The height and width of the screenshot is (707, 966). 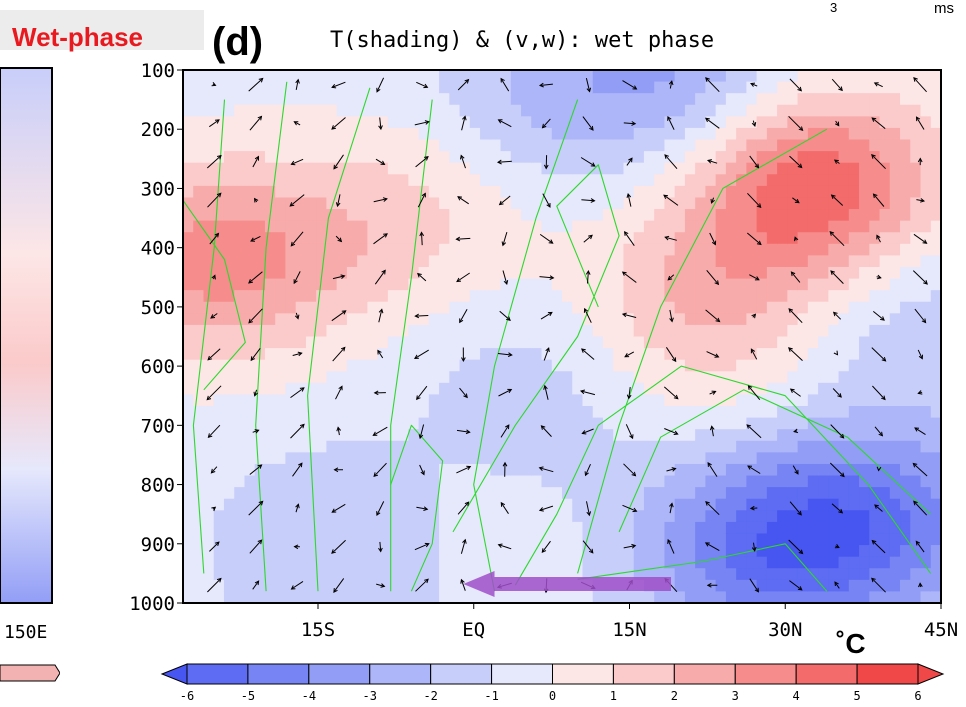 What do you see at coordinates (522, 40) in the screenshot?
I see `chart-title: T(shading) & (v,w): wet phase` at bounding box center [522, 40].